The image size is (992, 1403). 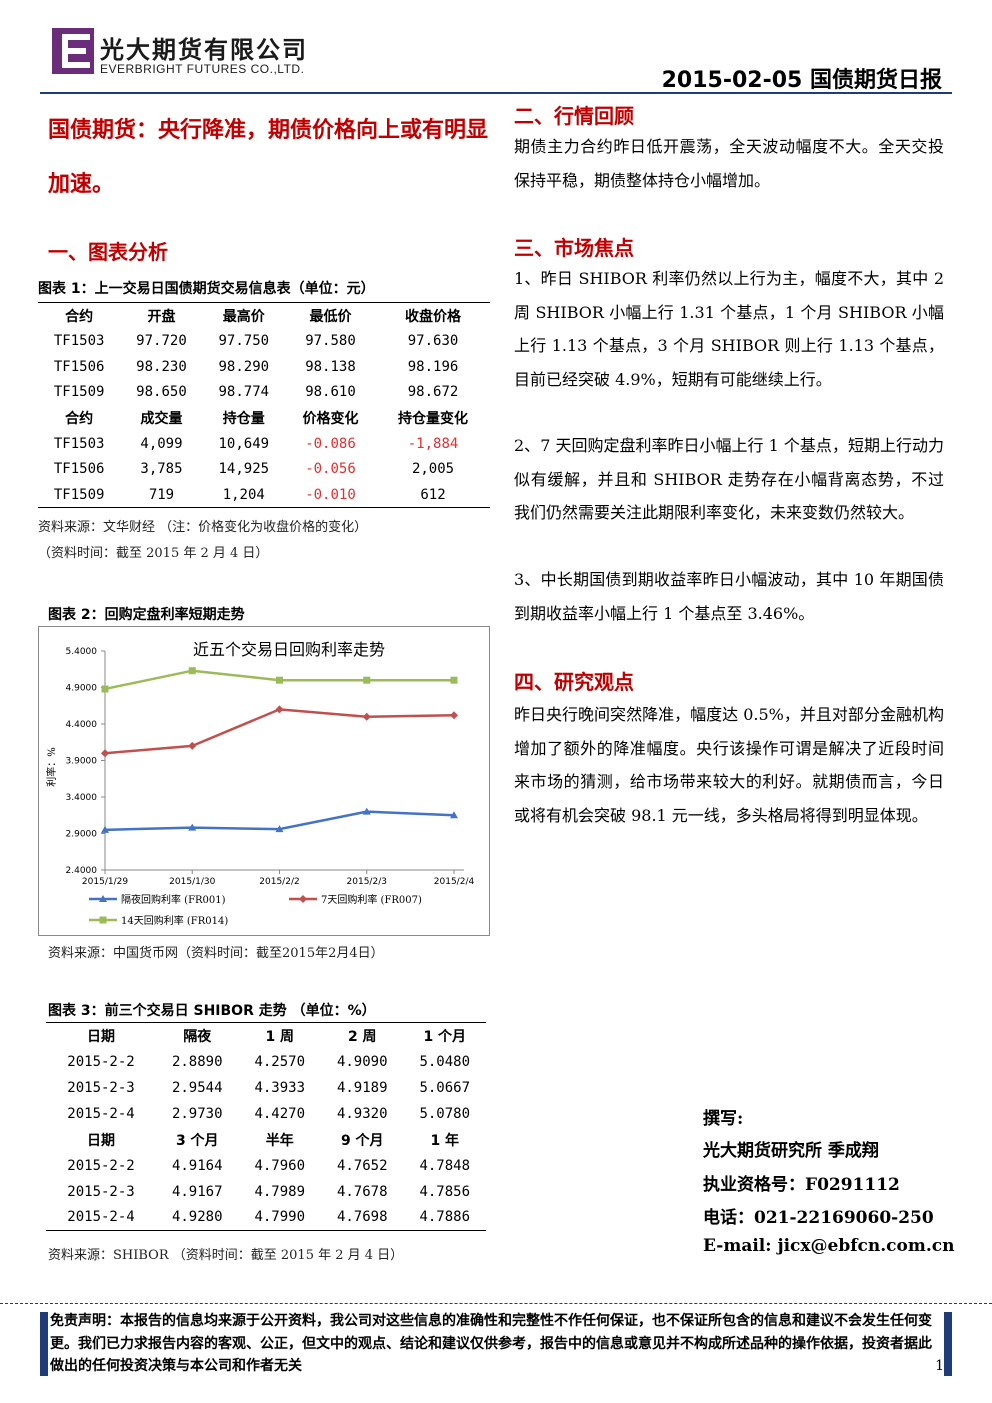 I want to click on table-cell: 98.138, so click(x=330, y=366).